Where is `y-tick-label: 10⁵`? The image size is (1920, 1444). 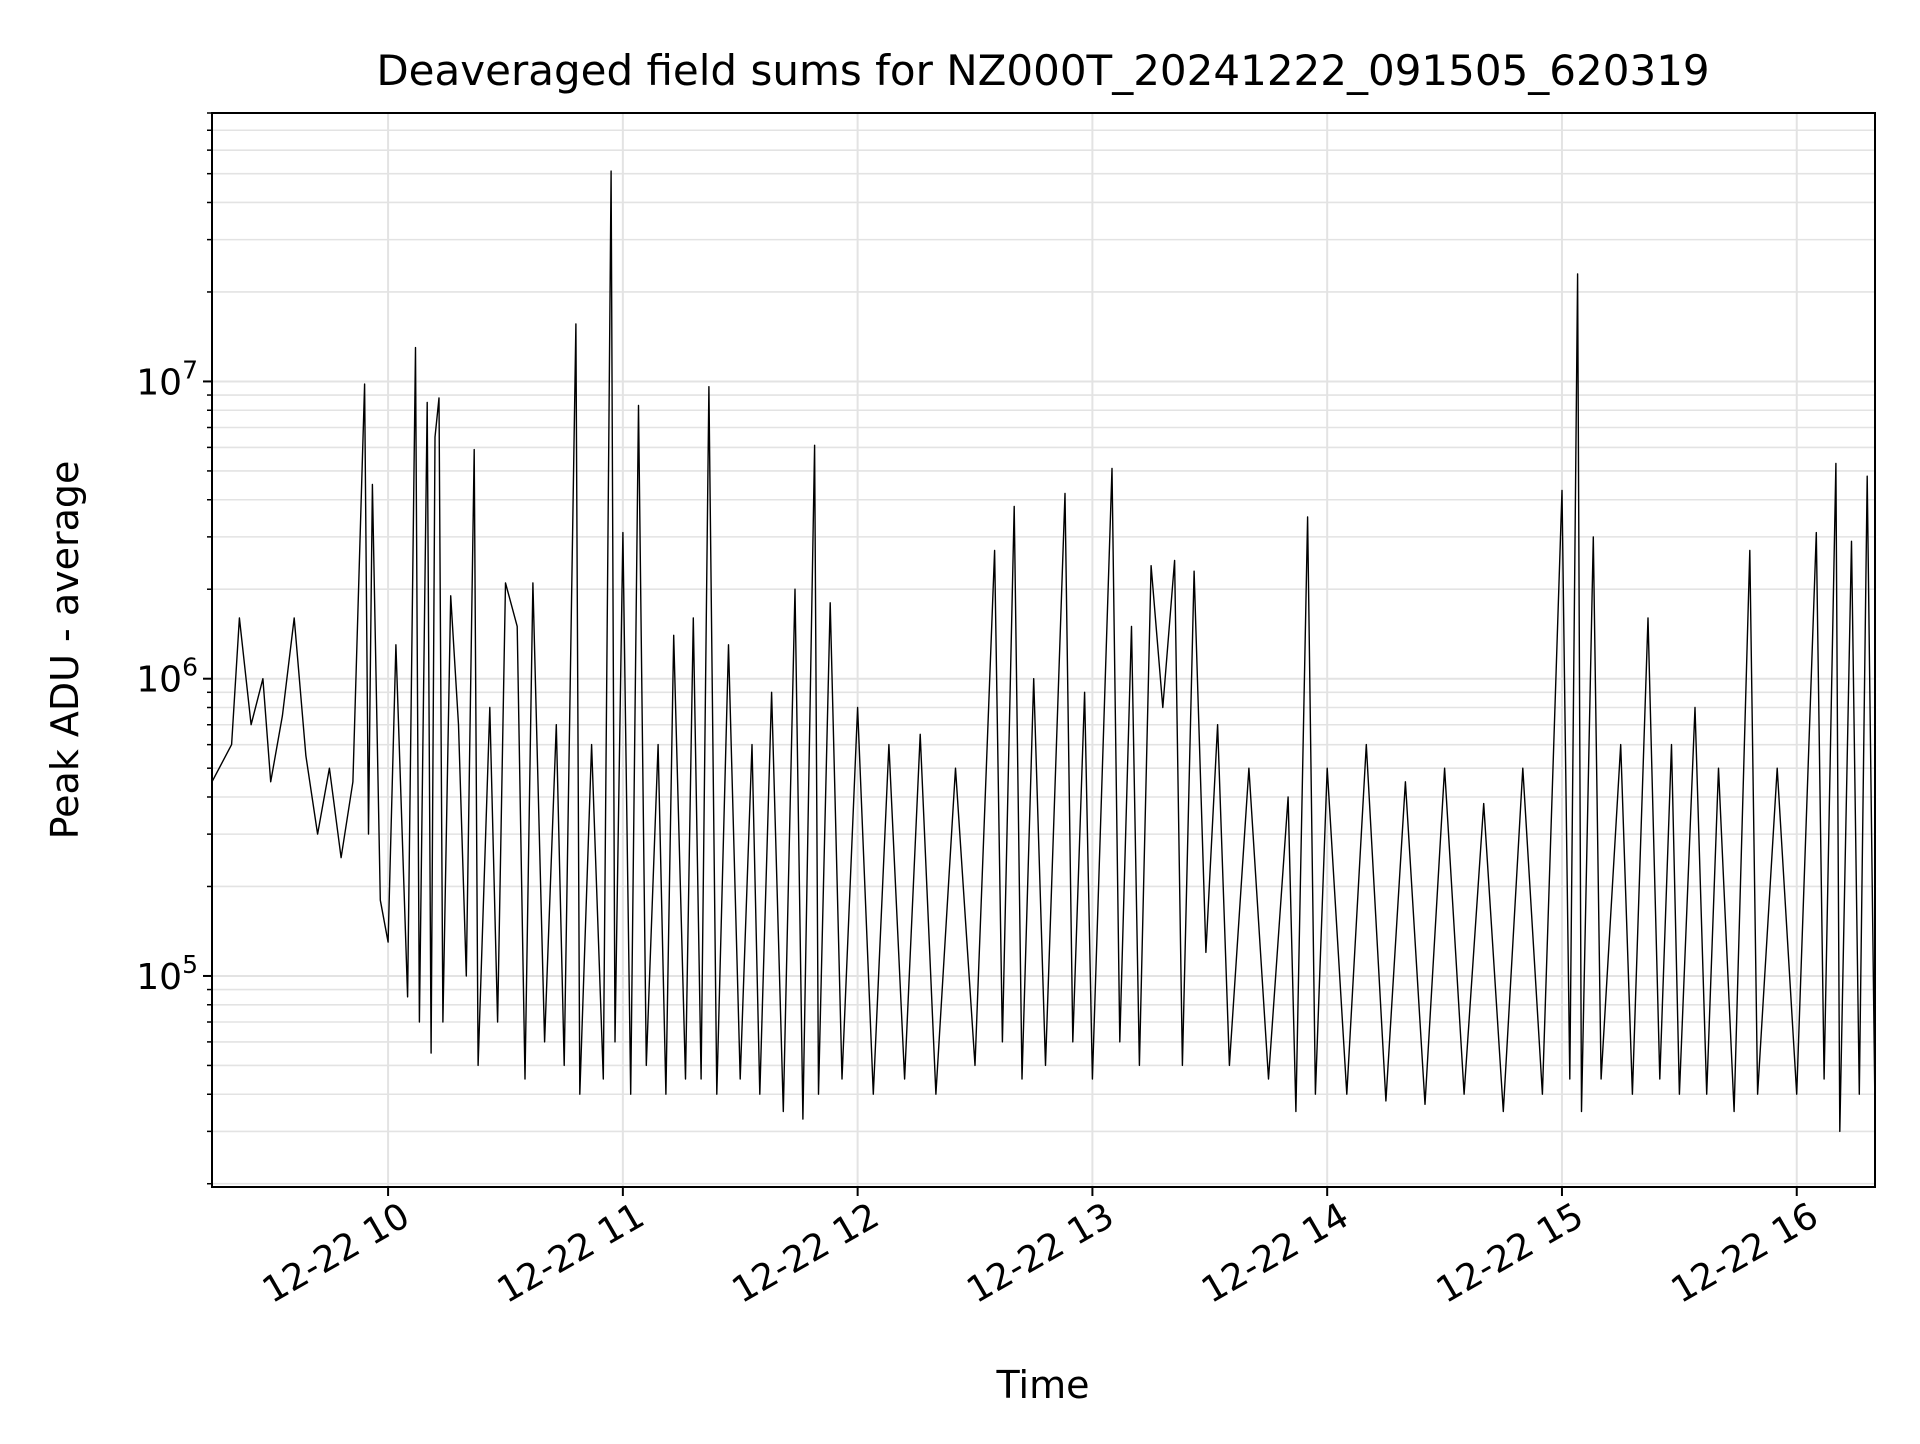
y-tick-label: 10⁵ is located at coordinates (167, 974).